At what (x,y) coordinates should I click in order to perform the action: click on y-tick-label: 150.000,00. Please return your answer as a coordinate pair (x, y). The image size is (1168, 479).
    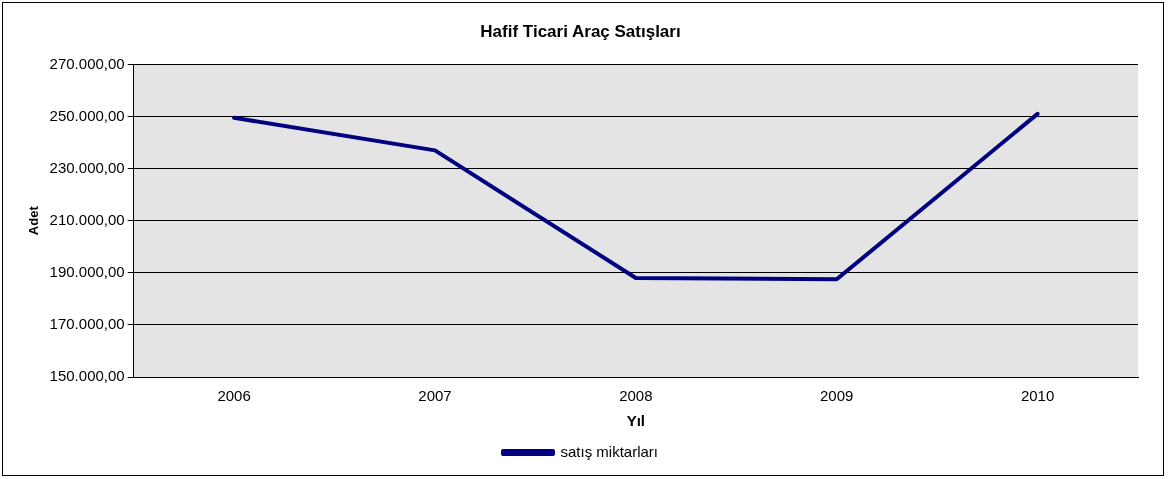
    Looking at the image, I should click on (87, 376).